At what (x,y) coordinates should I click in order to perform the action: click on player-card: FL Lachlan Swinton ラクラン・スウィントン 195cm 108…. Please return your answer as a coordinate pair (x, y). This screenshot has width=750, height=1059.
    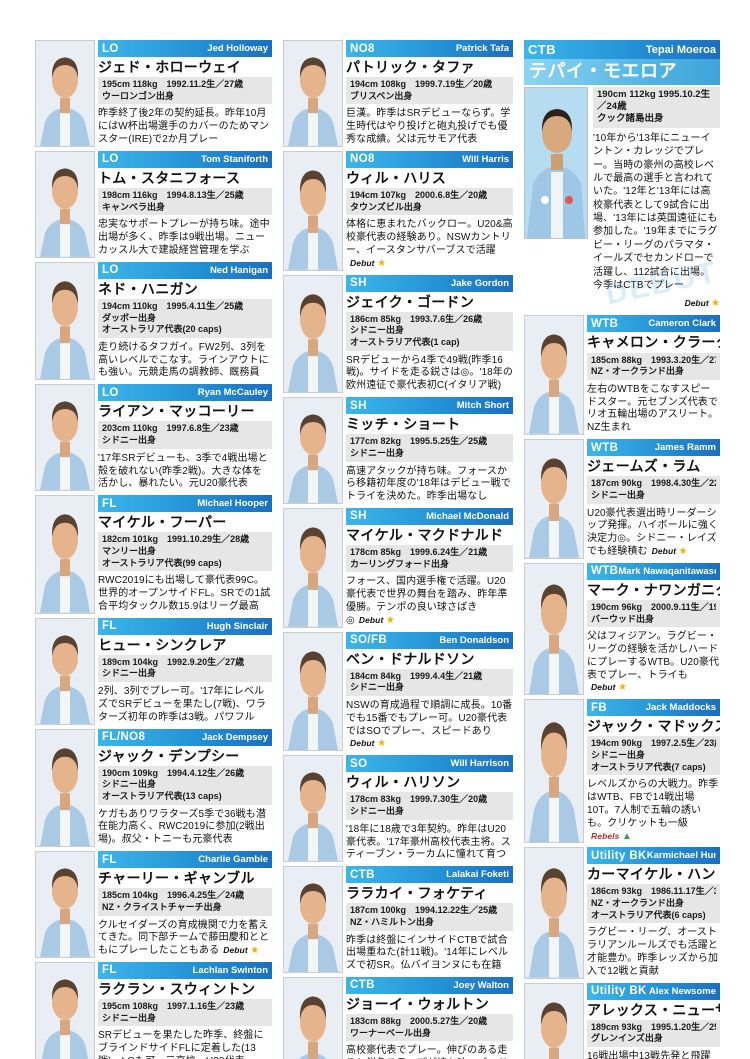
    Looking at the image, I should click on (153, 1010).